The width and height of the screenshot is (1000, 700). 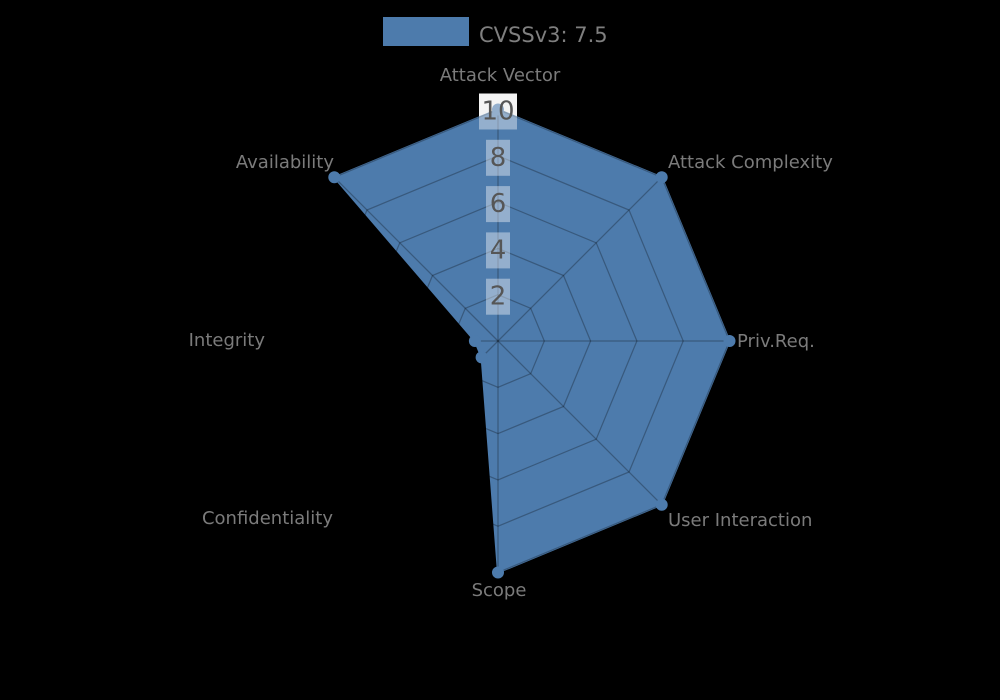 I want to click on axis-label: Integrity, so click(x=227, y=340).